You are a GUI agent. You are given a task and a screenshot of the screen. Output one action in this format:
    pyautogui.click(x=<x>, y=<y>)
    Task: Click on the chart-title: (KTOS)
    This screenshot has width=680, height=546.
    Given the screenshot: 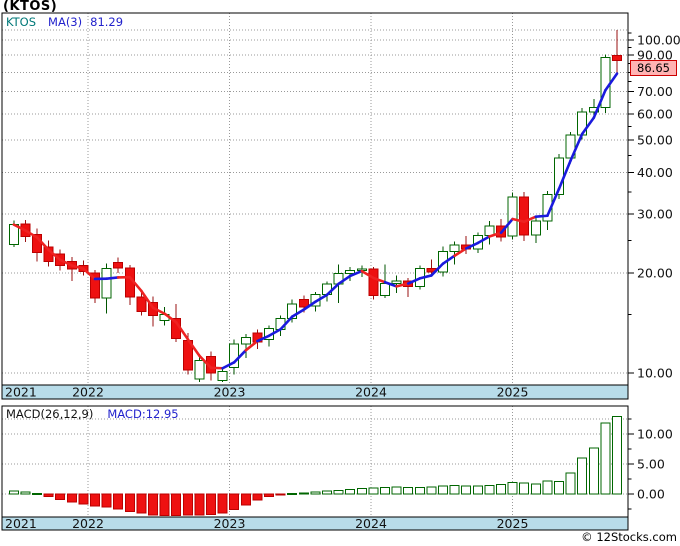 What is the action you would take?
    pyautogui.click(x=30, y=7)
    